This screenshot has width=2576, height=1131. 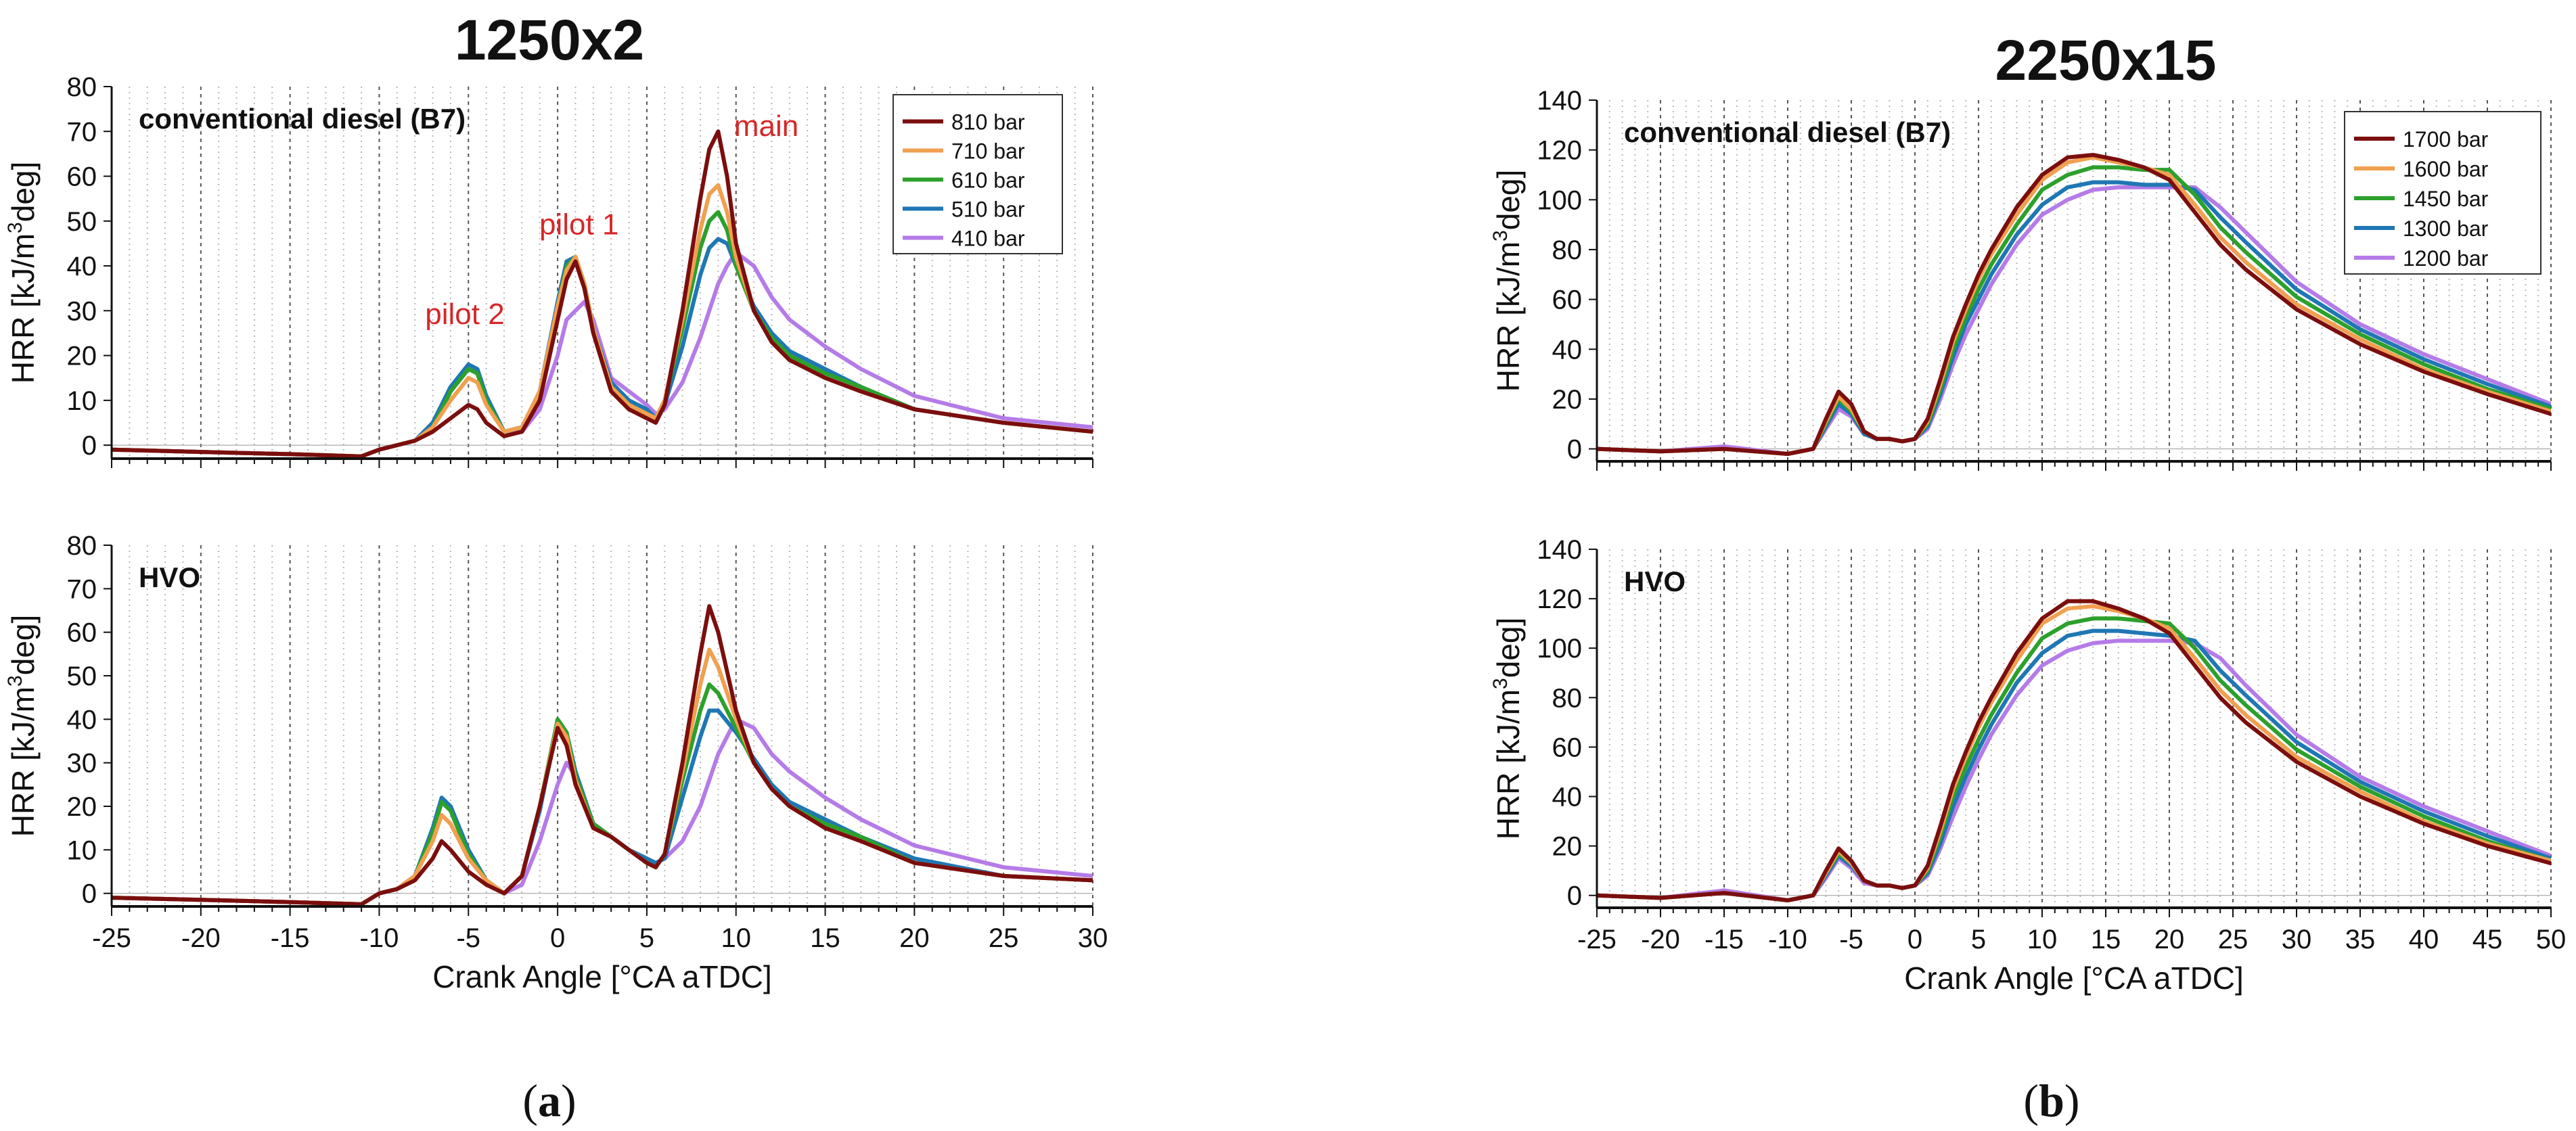 I want to click on x-tick-label: 45, so click(x=2487, y=940).